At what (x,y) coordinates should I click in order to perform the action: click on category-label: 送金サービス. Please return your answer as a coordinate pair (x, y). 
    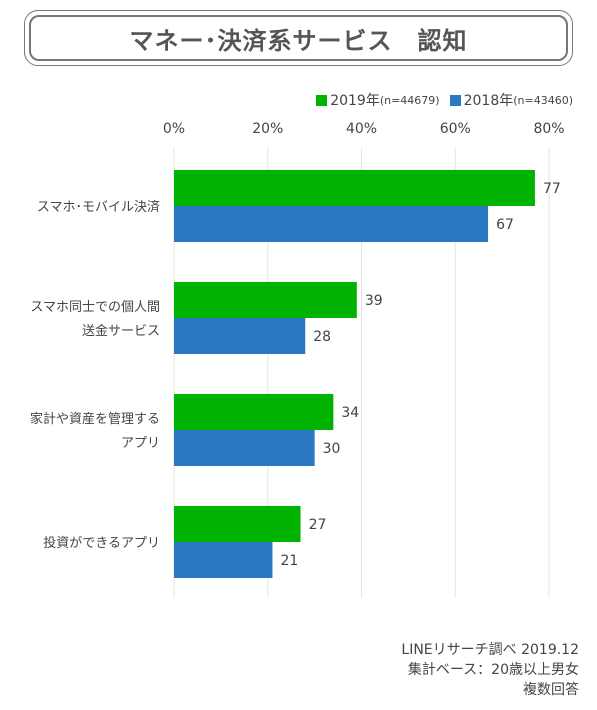
    Looking at the image, I should click on (121, 331).